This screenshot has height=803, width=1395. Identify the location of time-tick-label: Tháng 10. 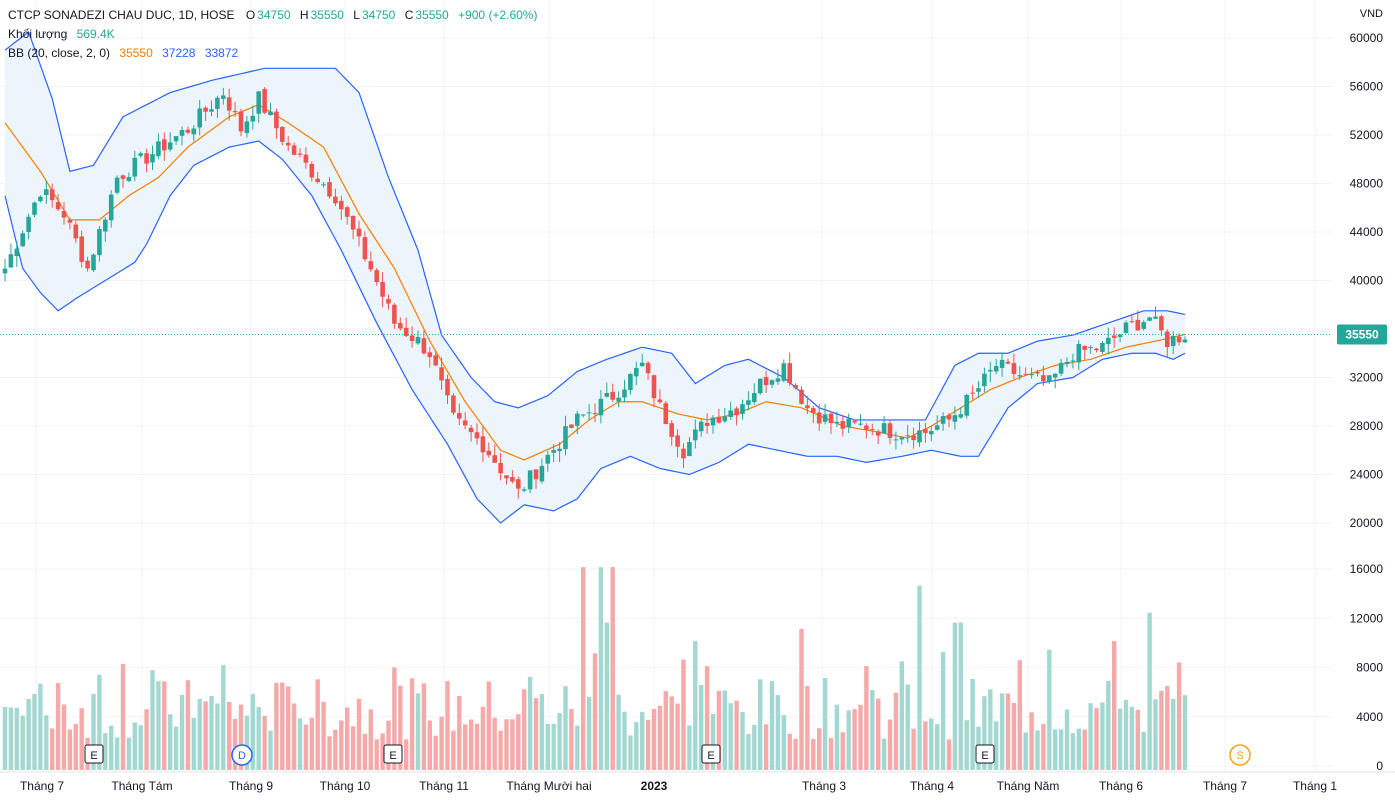
(345, 786).